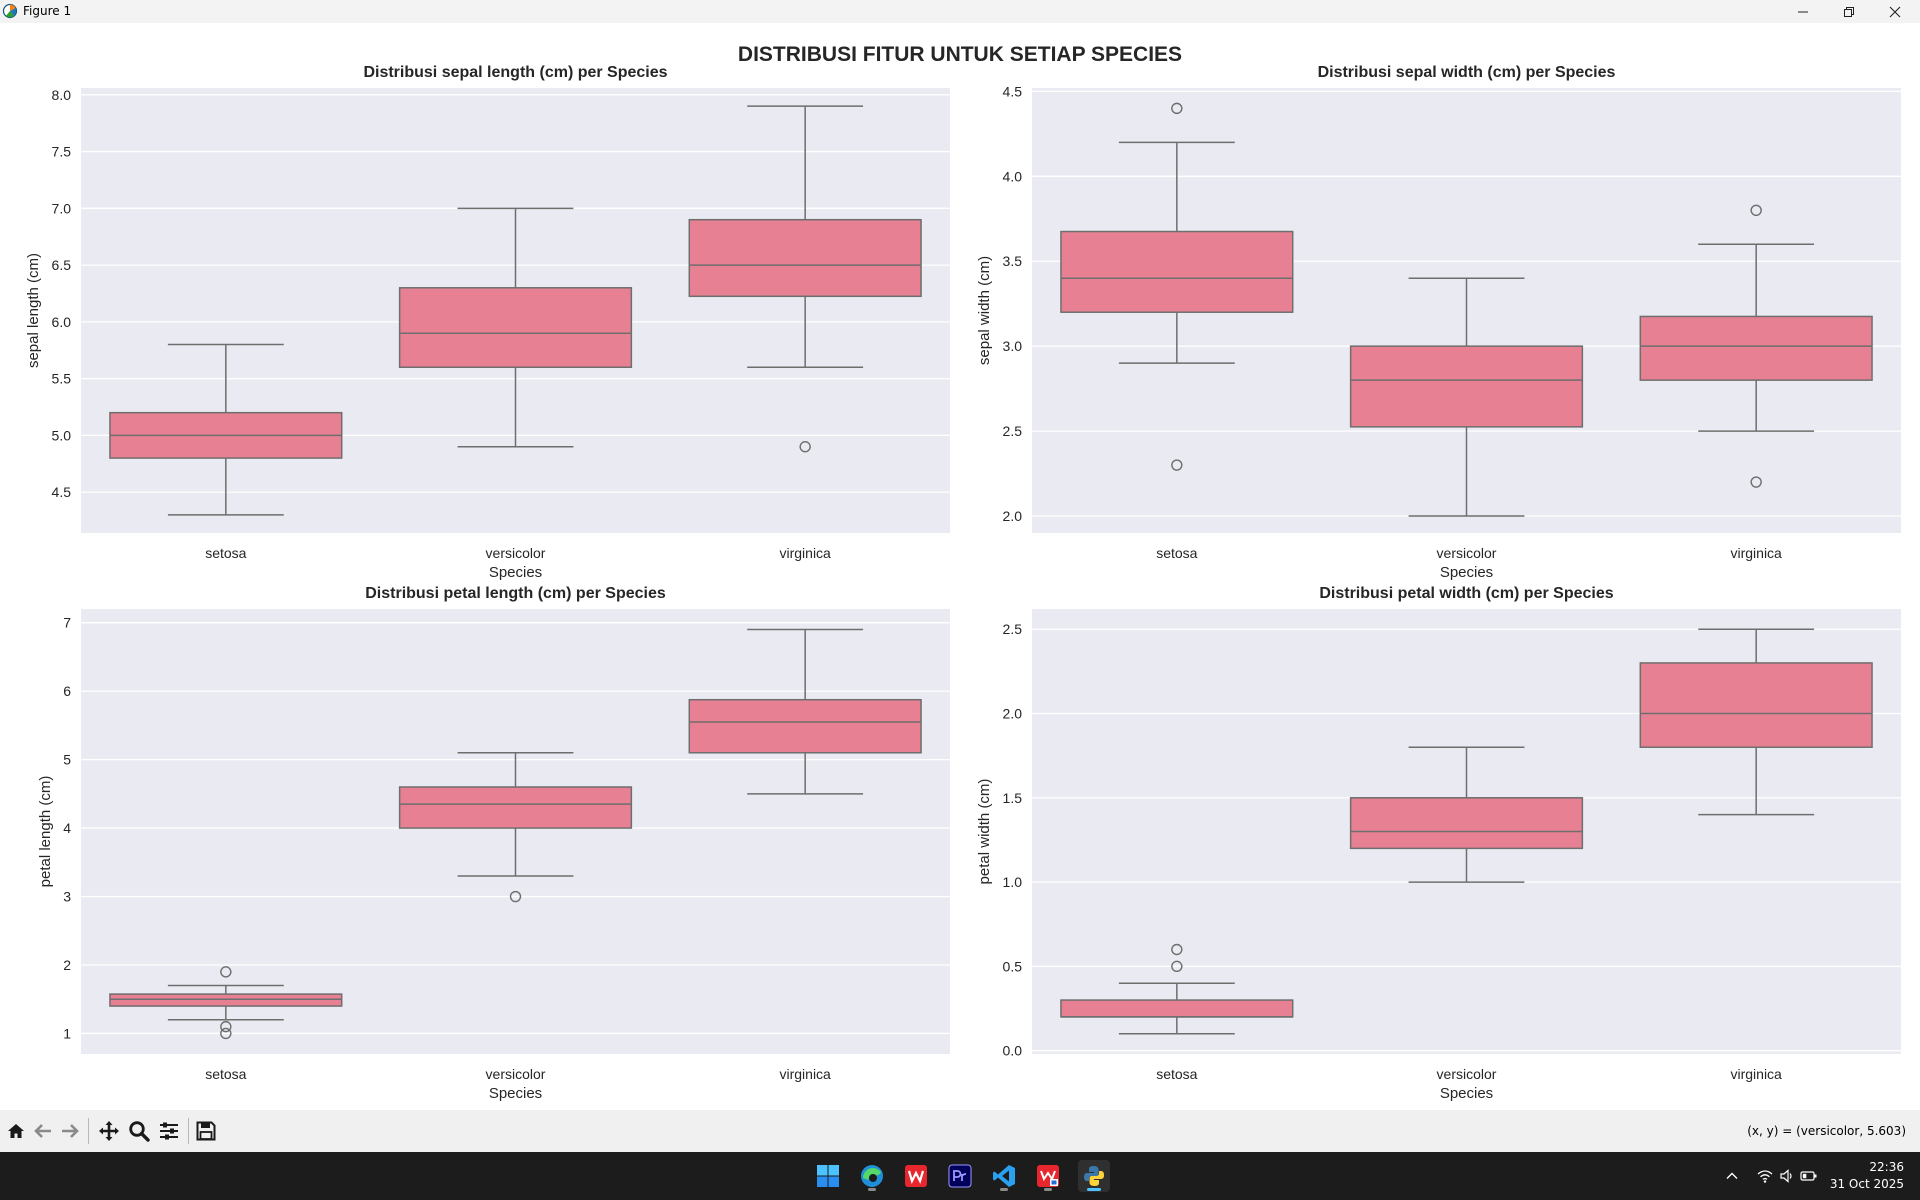  What do you see at coordinates (1013, 966) in the screenshot?
I see `y-tick-label: 0.5` at bounding box center [1013, 966].